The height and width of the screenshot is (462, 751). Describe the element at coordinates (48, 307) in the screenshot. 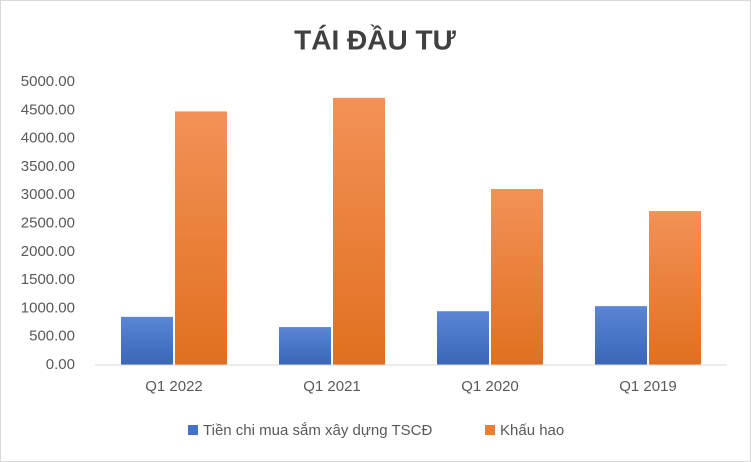

I see `y-tick-label: 1000.00` at that location.